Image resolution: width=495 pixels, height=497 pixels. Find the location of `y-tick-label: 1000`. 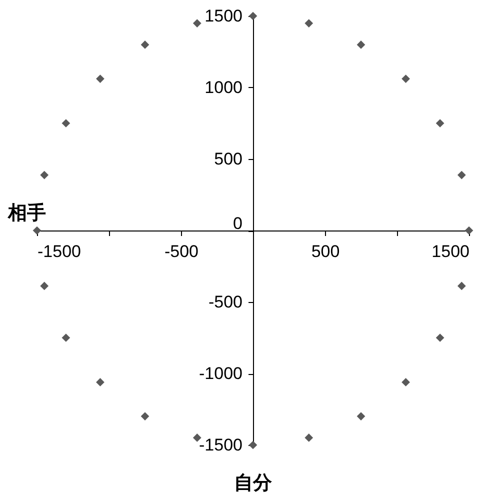

y-tick-label: 1000 is located at coordinates (223, 87).